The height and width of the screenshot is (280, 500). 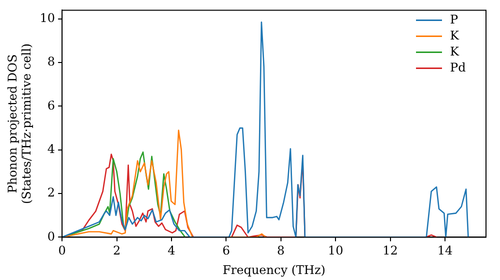 What do you see at coordinates (226, 251) in the screenshot?
I see `x-tick-label: 6` at bounding box center [226, 251].